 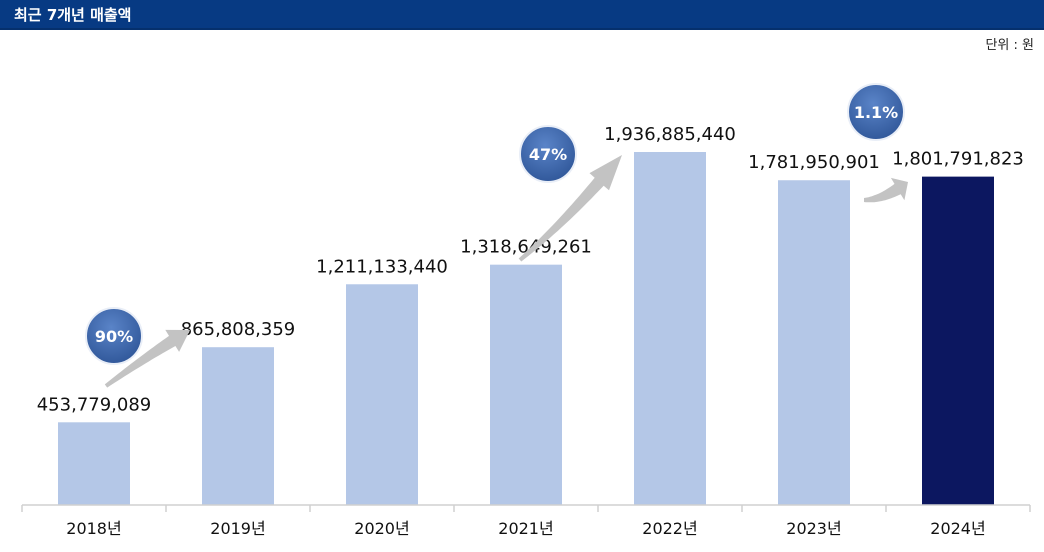 I want to click on bar-2021년, so click(x=526, y=384).